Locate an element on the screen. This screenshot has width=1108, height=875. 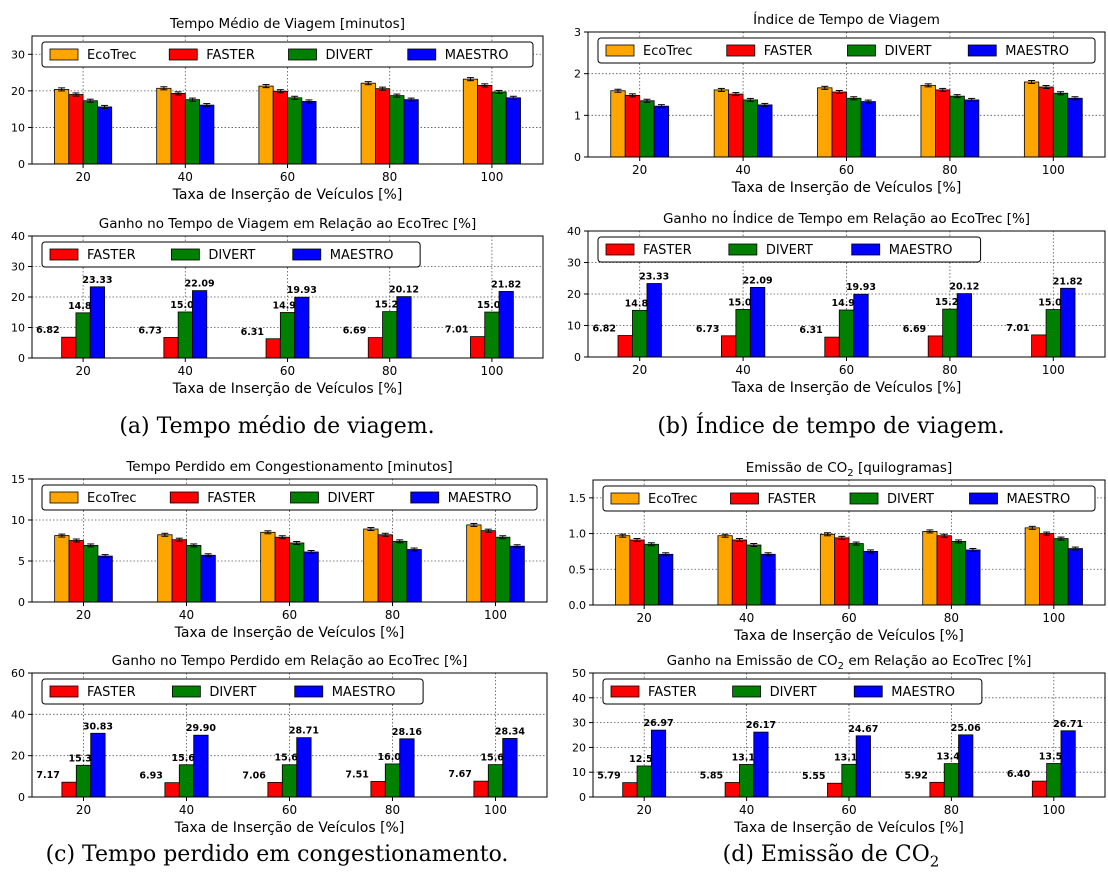
y-tick-label: 40 is located at coordinates (18, 714).